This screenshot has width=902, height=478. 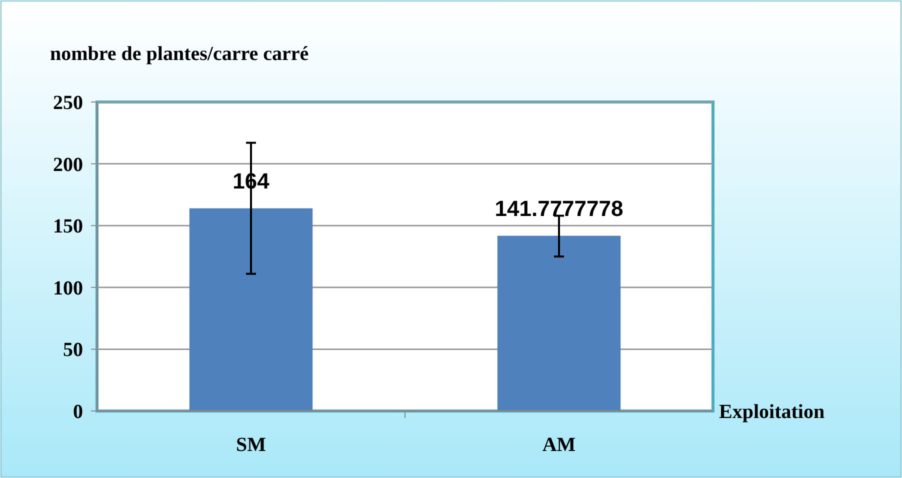 What do you see at coordinates (68, 103) in the screenshot?
I see `y-tick-label: 250` at bounding box center [68, 103].